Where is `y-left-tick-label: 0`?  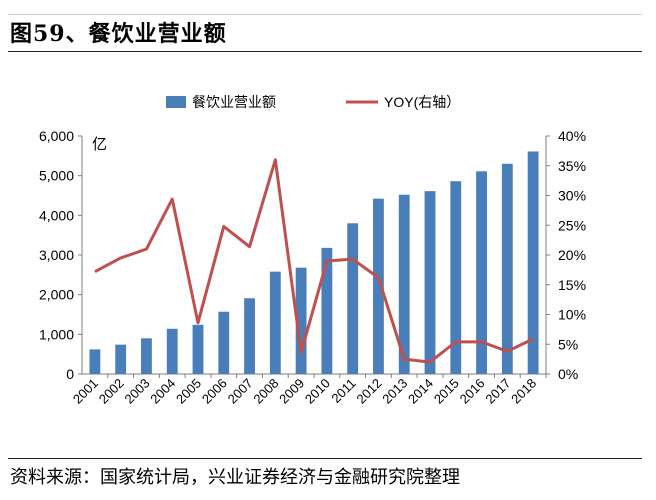 y-left-tick-label: 0 is located at coordinates (70, 374).